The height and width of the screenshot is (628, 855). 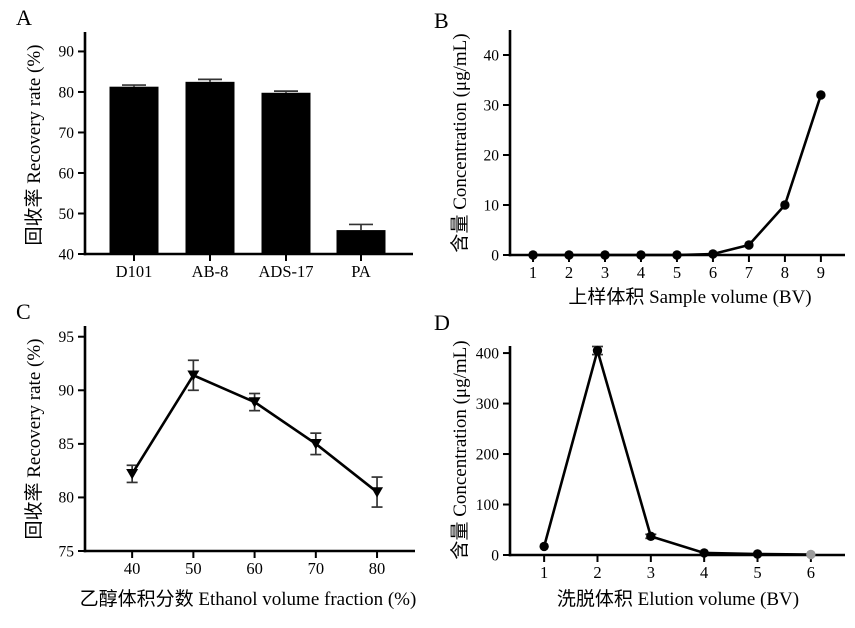 I want to click on y-tick-label: 85, so click(x=67, y=444).